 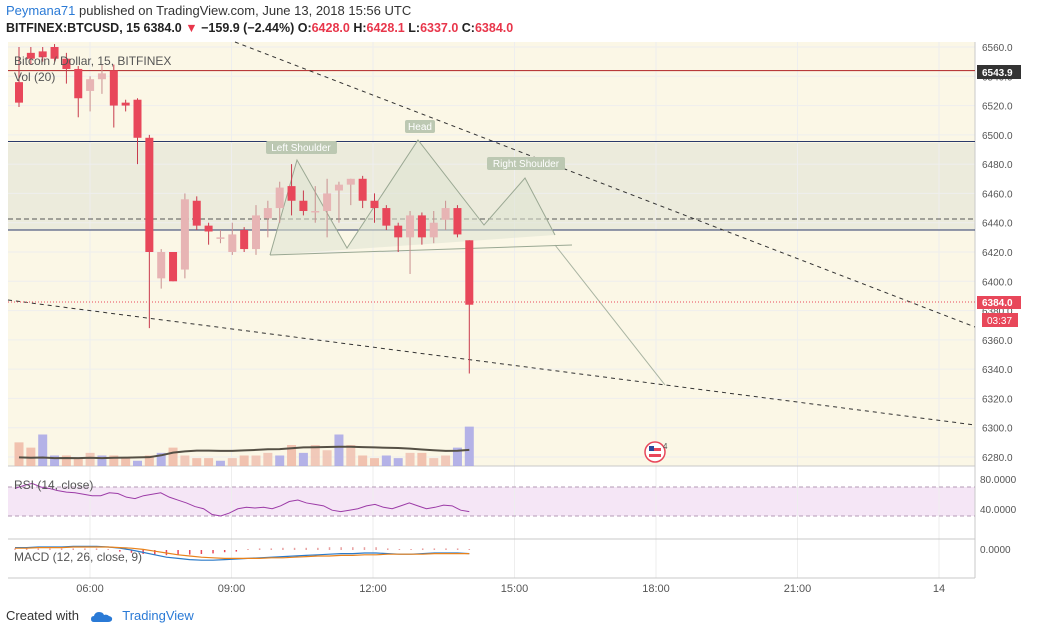 I want to click on economic-event-flag-icon: 4, so click(x=656, y=452).